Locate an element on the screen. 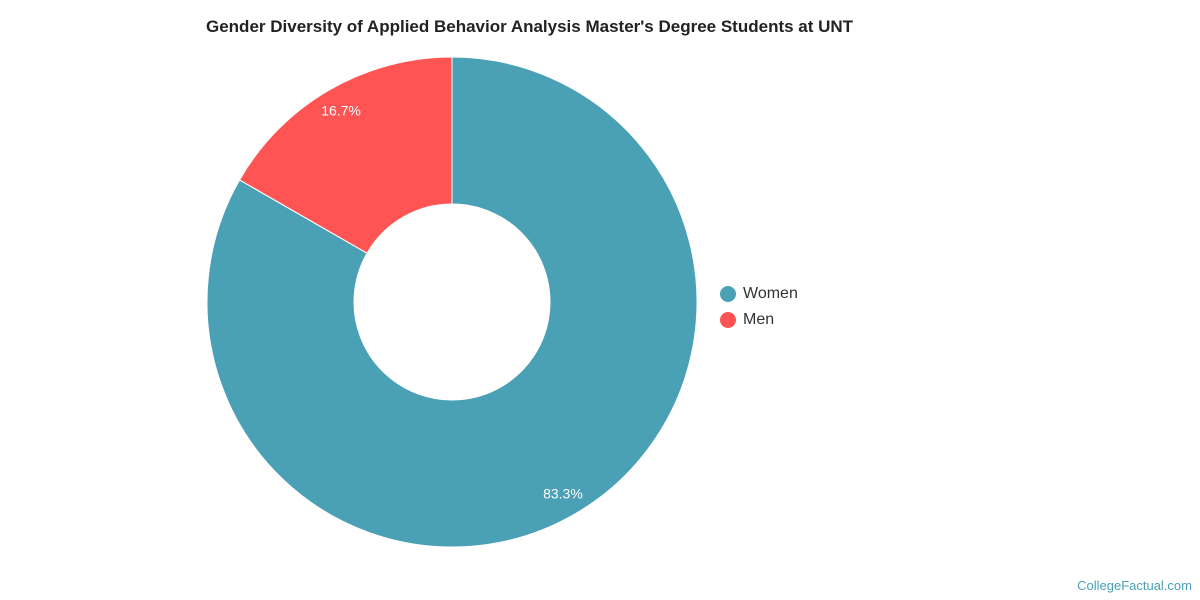 Image resolution: width=1200 pixels, height=600 pixels. legend-label-men: Men is located at coordinates (759, 319).